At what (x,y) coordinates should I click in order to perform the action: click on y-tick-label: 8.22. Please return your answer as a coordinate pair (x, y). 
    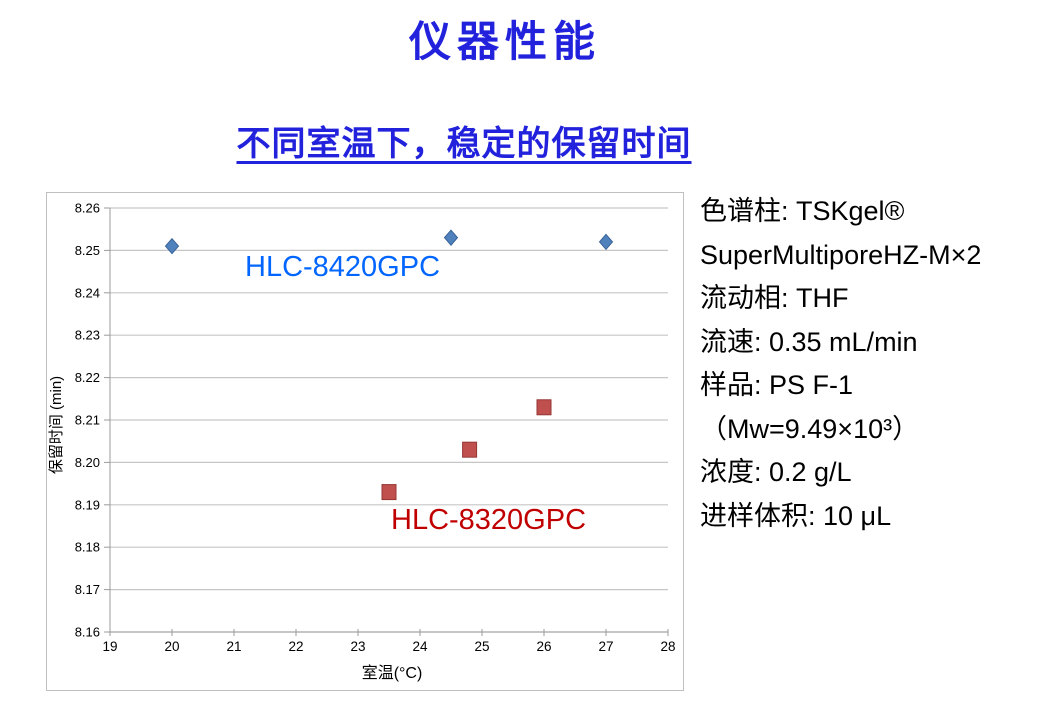
    Looking at the image, I should click on (87, 377).